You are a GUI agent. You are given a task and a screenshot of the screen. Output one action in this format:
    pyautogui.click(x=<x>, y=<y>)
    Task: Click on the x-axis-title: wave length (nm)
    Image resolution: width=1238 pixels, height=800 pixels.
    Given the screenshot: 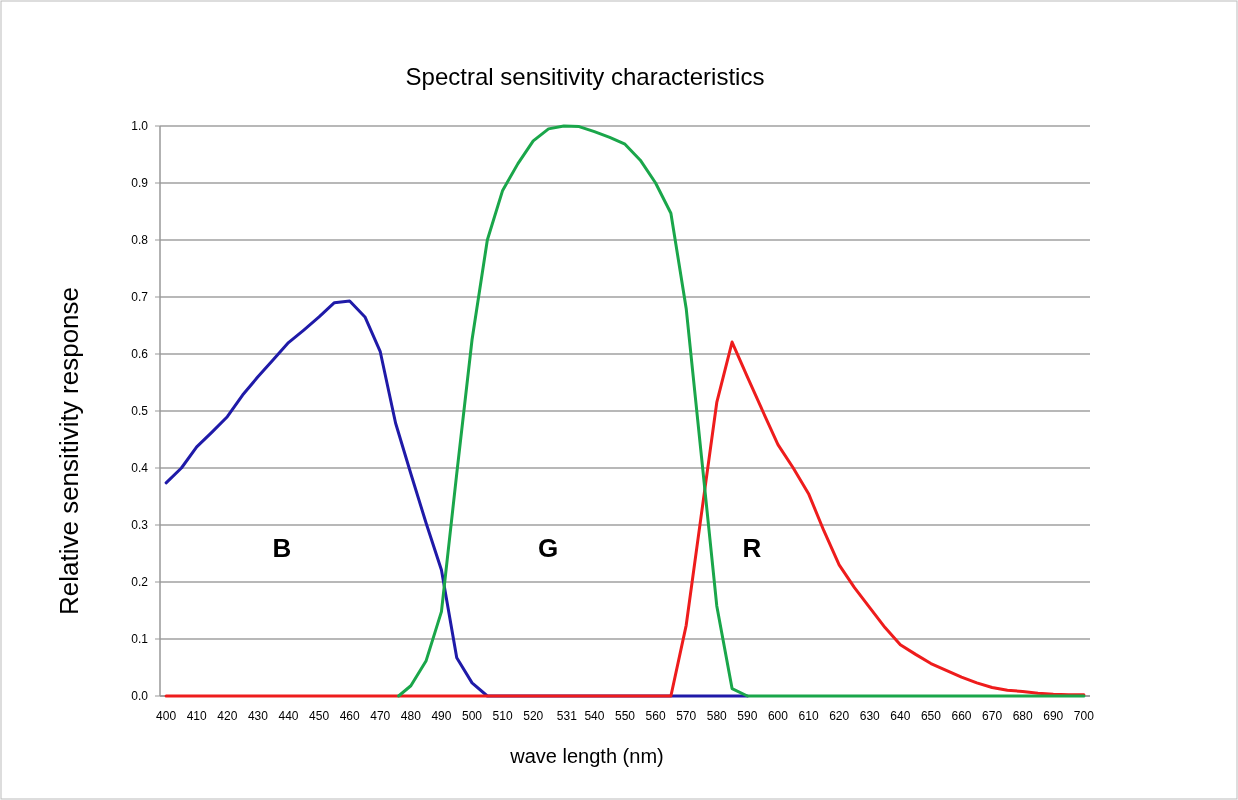 What is the action you would take?
    pyautogui.click(x=586, y=756)
    